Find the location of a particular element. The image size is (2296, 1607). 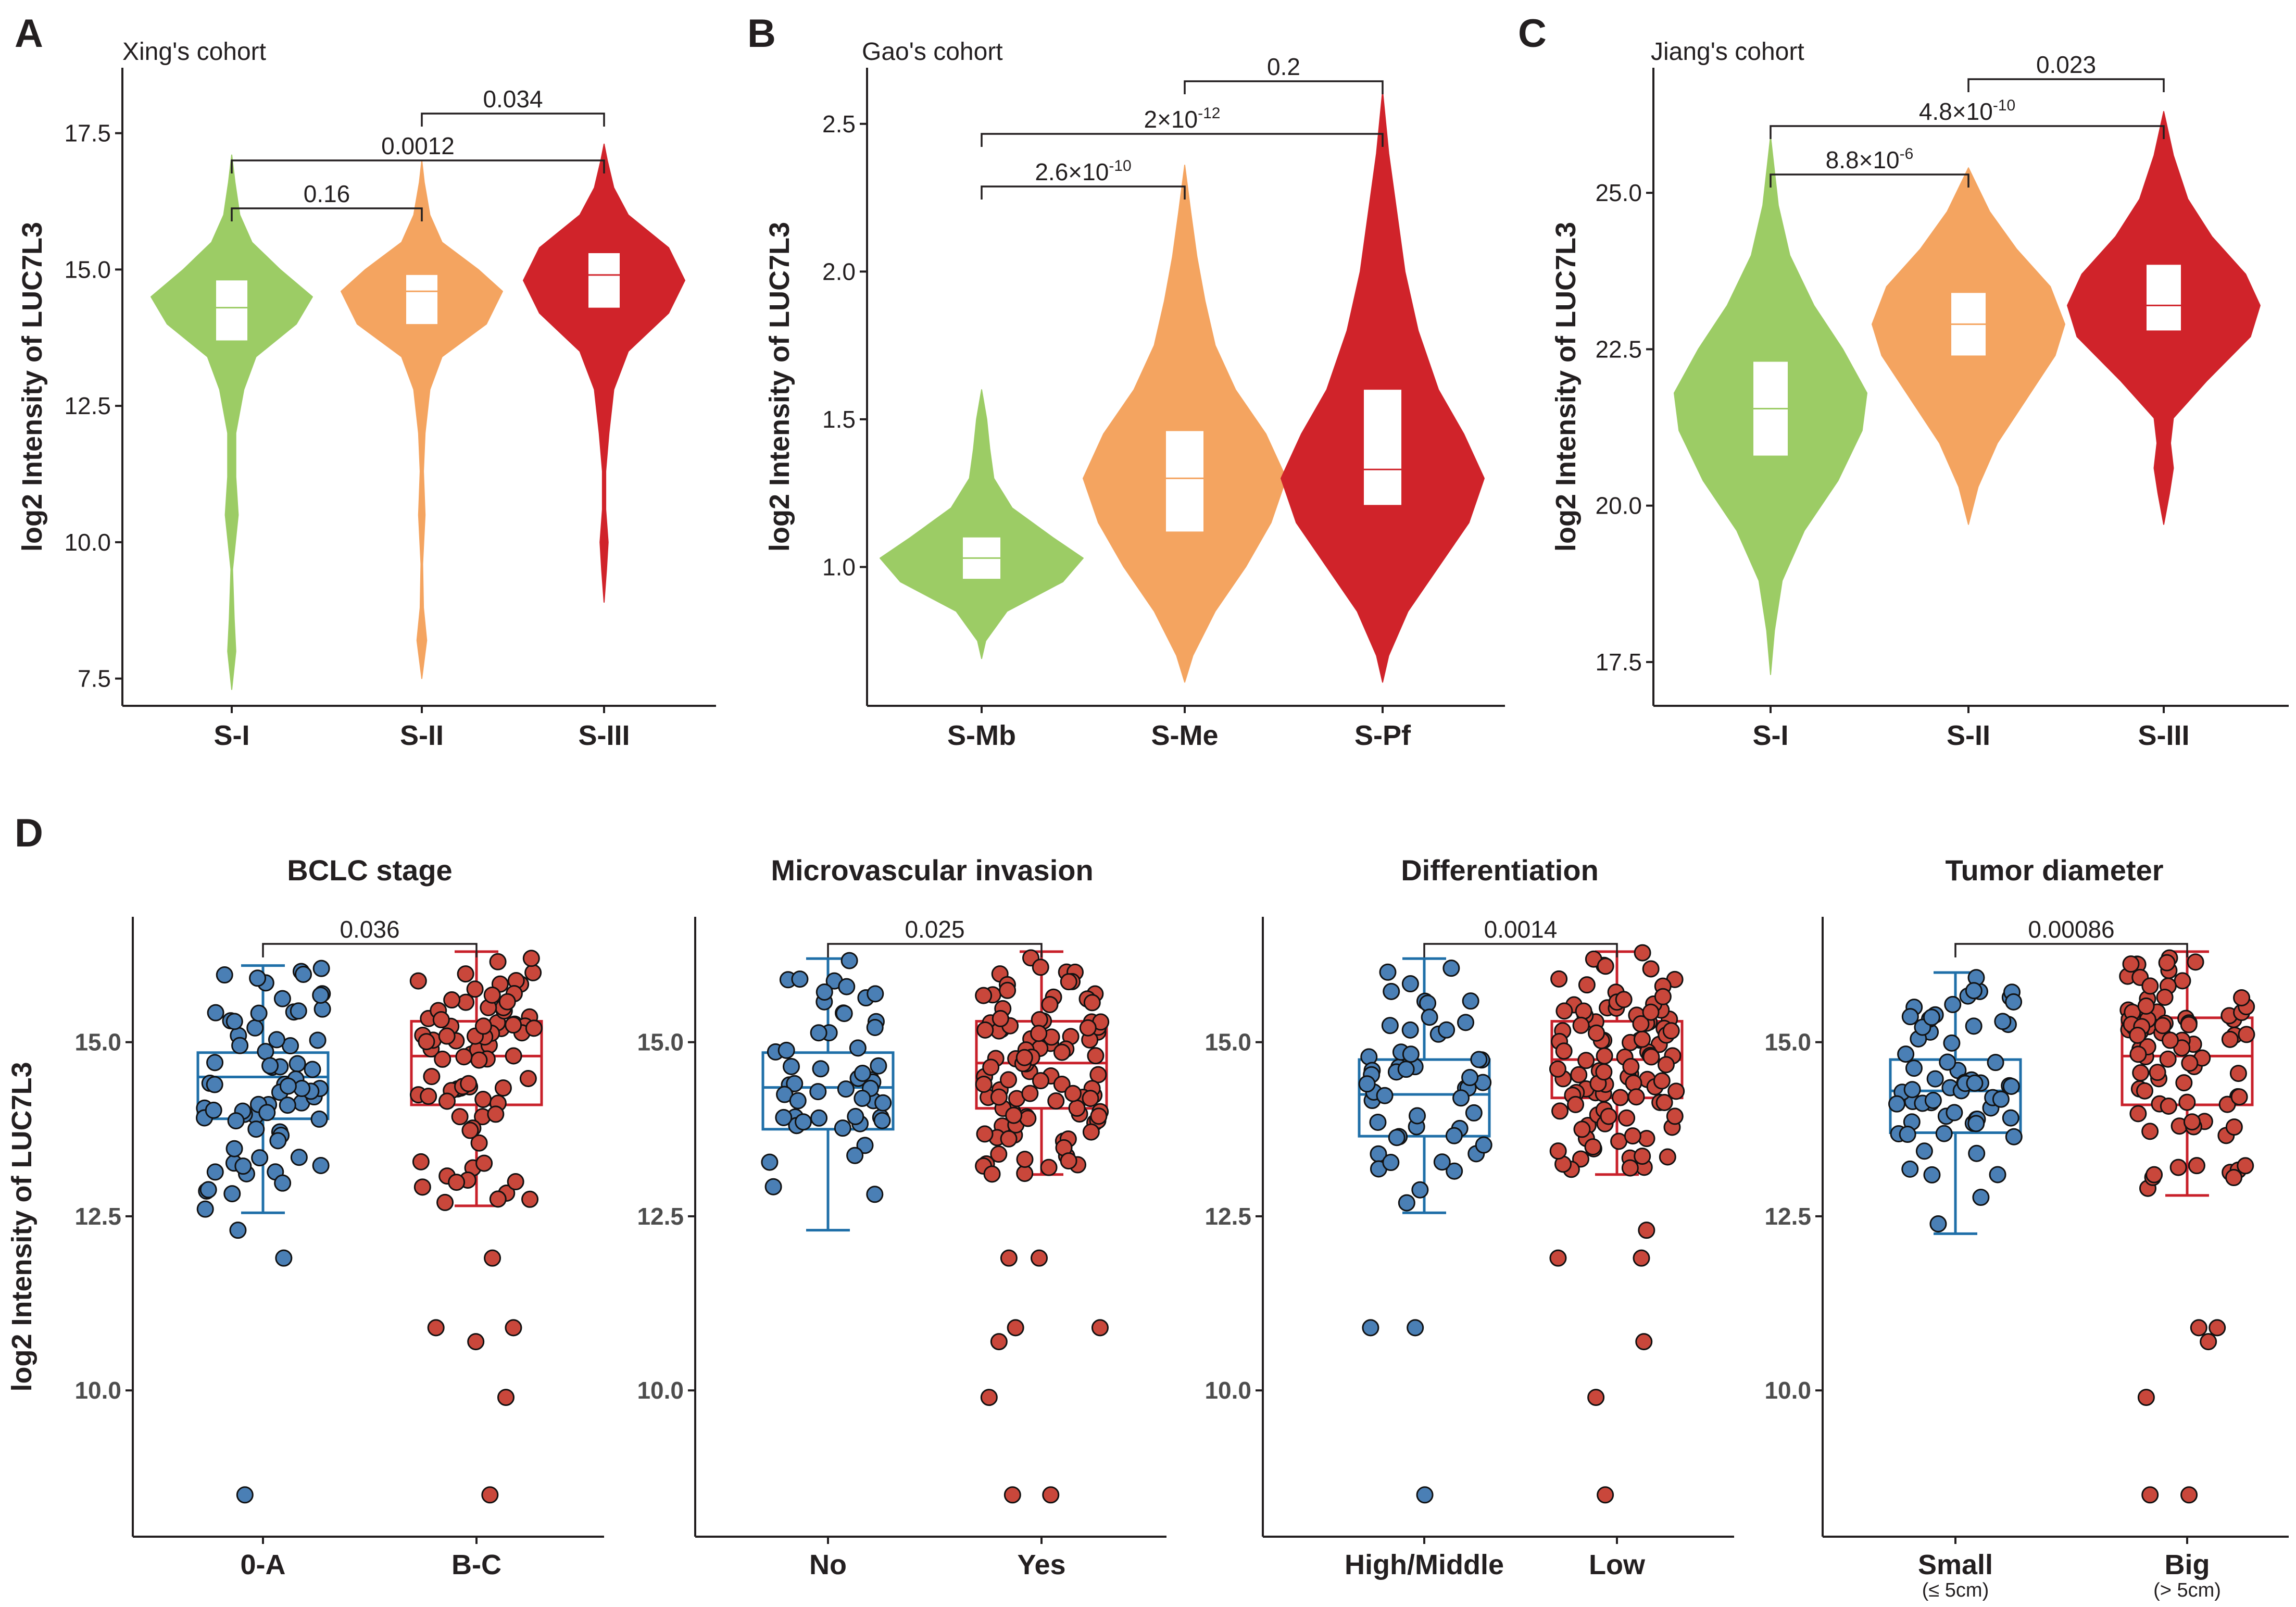

y-tick-label-a: 17.5 is located at coordinates (87, 134).